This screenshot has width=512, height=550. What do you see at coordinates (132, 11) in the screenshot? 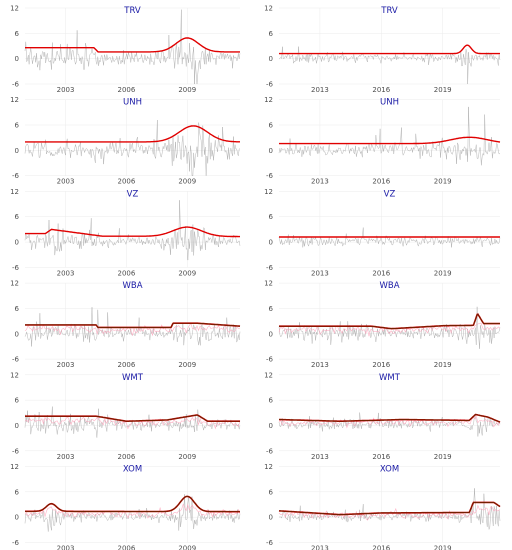
I see `panel-title: TRV` at bounding box center [132, 11].